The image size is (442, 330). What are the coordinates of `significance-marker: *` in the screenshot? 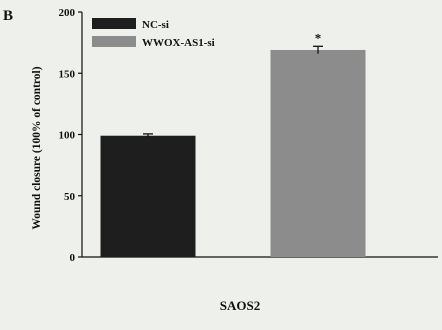 It's located at (318, 37).